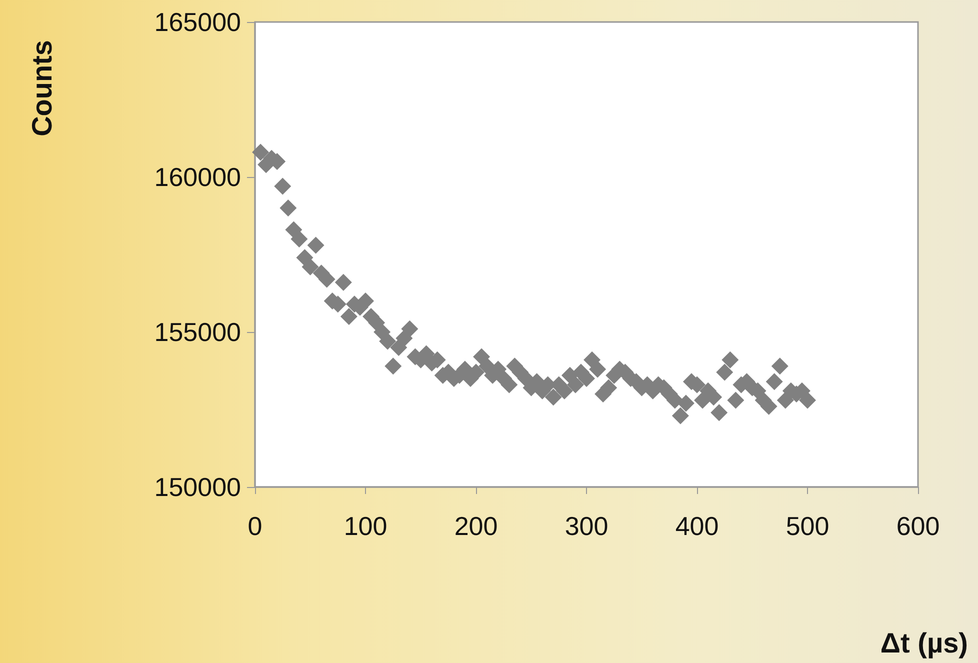 The height and width of the screenshot is (663, 978). Describe the element at coordinates (42, 88) in the screenshot. I see `y-axis-title: Counts` at that location.